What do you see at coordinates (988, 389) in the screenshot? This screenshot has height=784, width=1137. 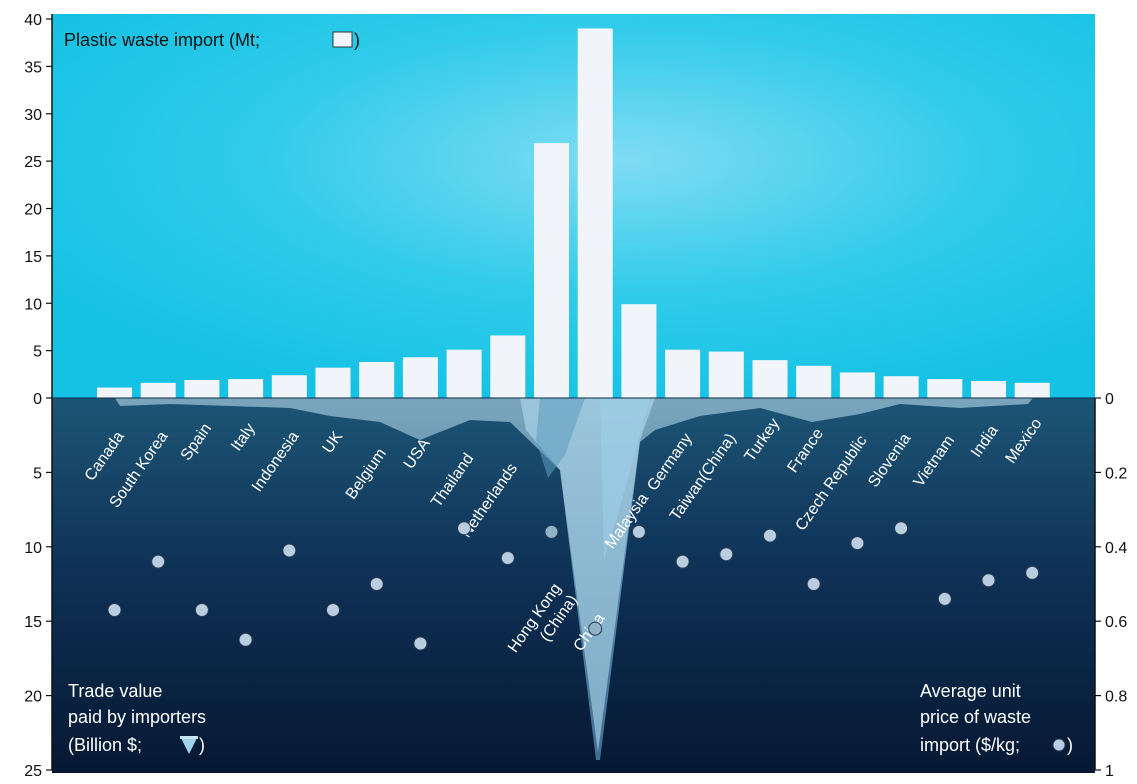 I see `bar-india` at bounding box center [988, 389].